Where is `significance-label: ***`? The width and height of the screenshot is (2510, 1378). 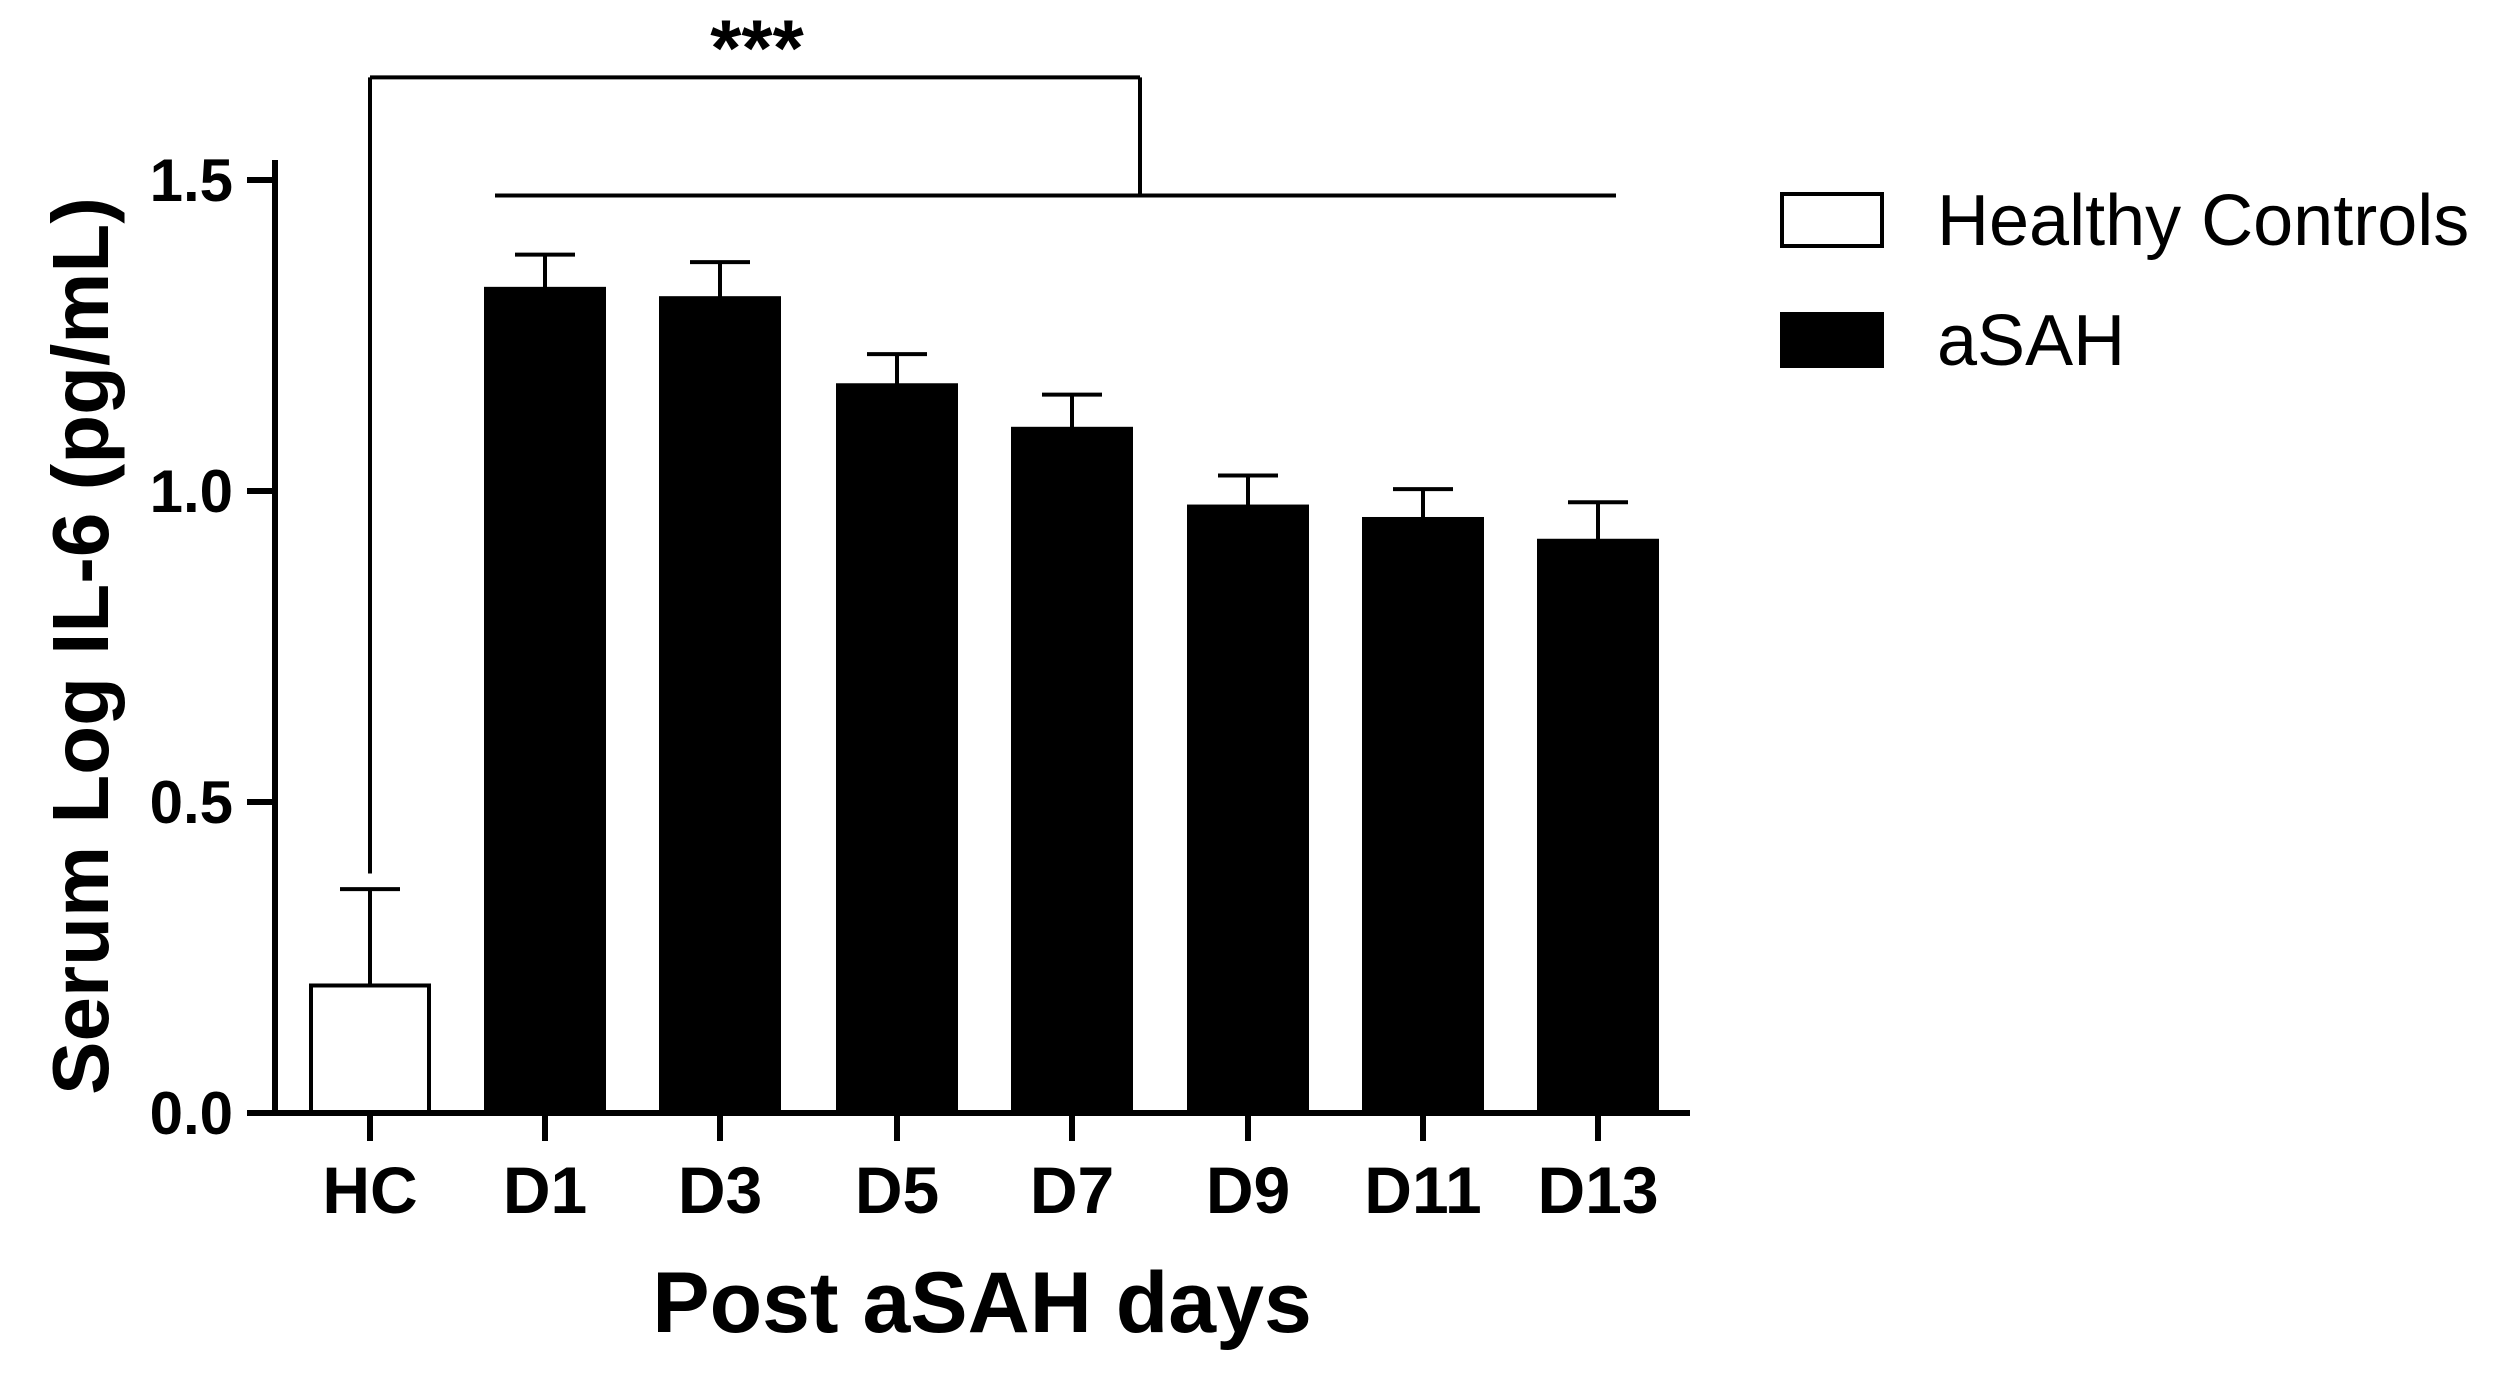 significance-label: *** is located at coordinates (757, 47).